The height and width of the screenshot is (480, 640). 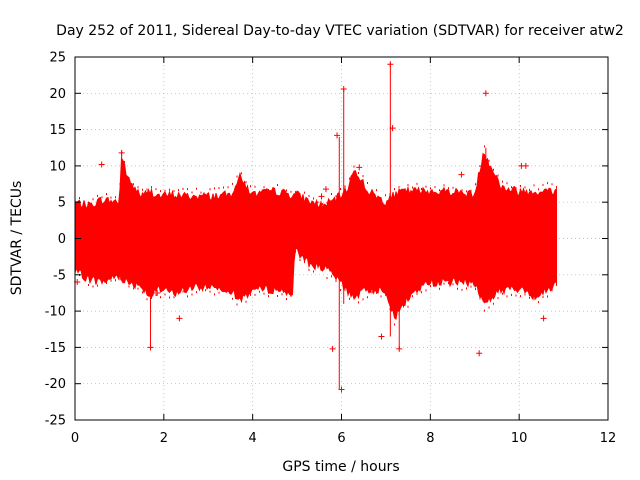 What do you see at coordinates (164, 438) in the screenshot?
I see `x-tick-label: 2` at bounding box center [164, 438].